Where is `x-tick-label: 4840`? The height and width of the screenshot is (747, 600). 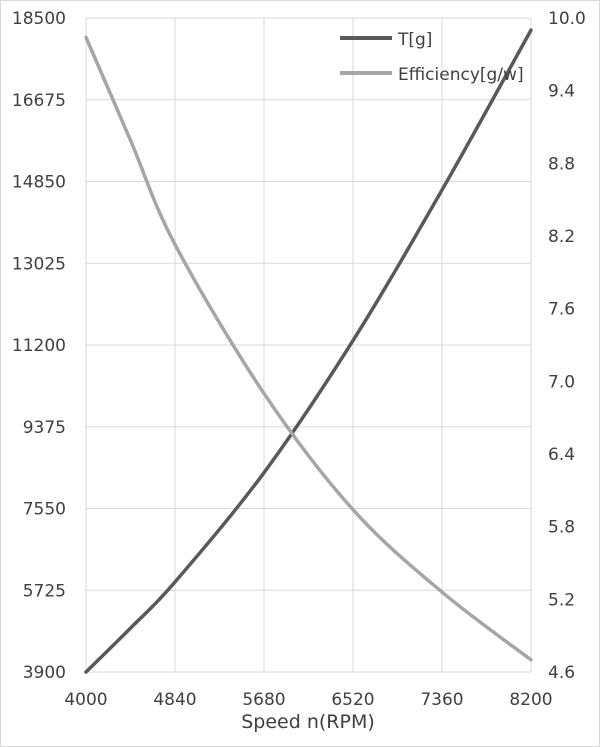
x-tick-label: 4840 is located at coordinates (174, 700).